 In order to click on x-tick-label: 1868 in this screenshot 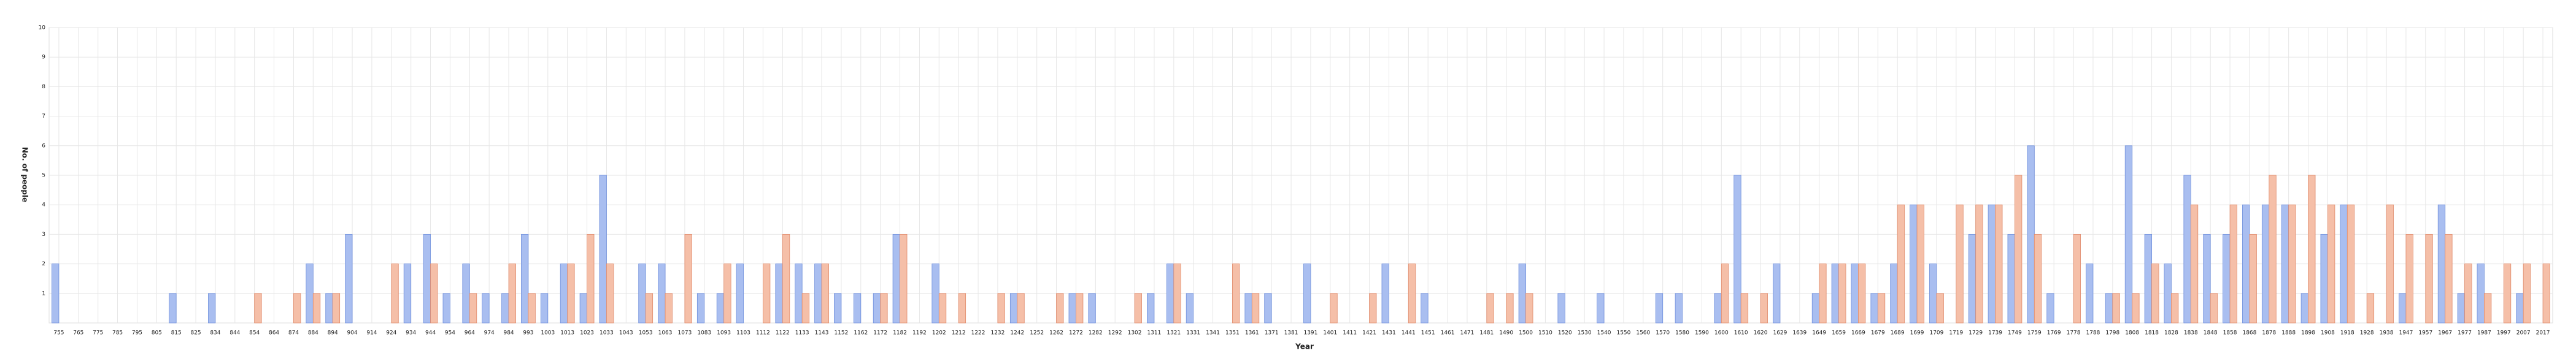, I will do `click(2249, 333)`.